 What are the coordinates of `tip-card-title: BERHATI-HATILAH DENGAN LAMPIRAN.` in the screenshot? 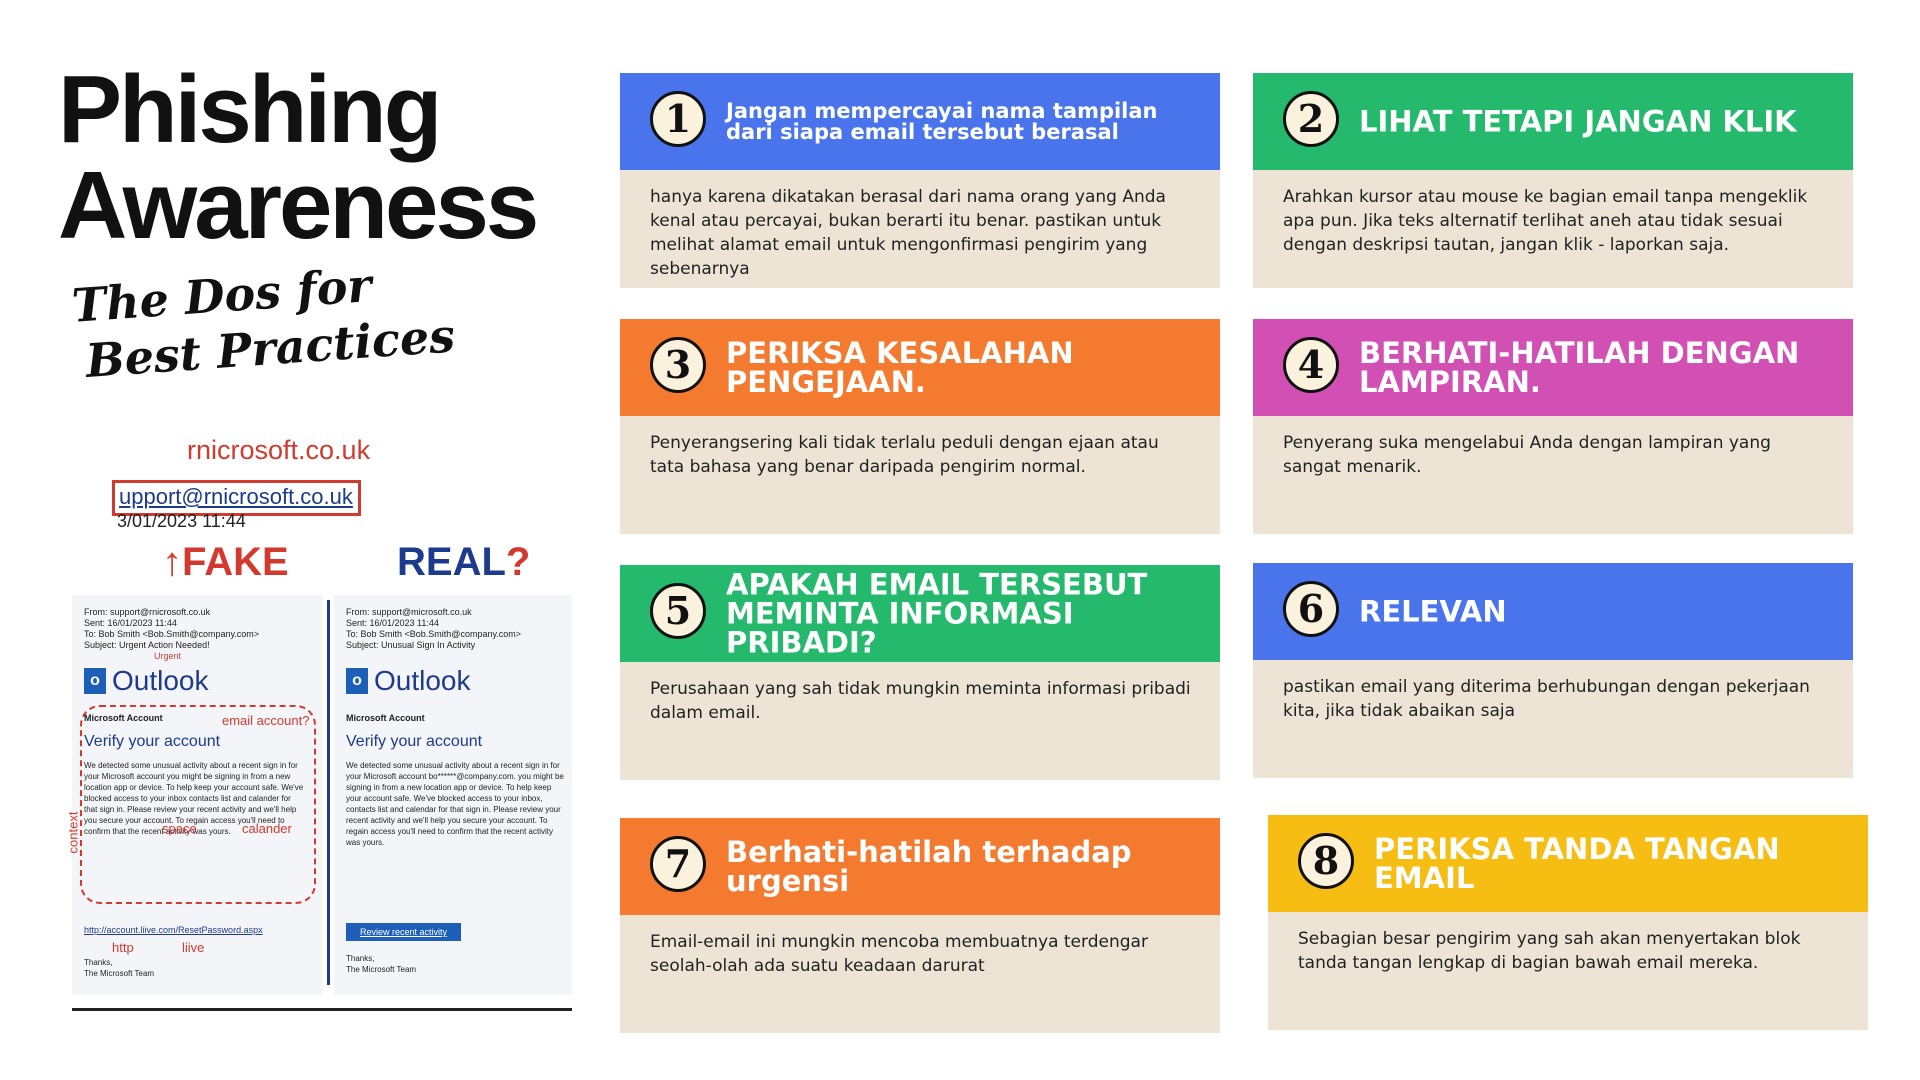 It's located at (1579, 367).